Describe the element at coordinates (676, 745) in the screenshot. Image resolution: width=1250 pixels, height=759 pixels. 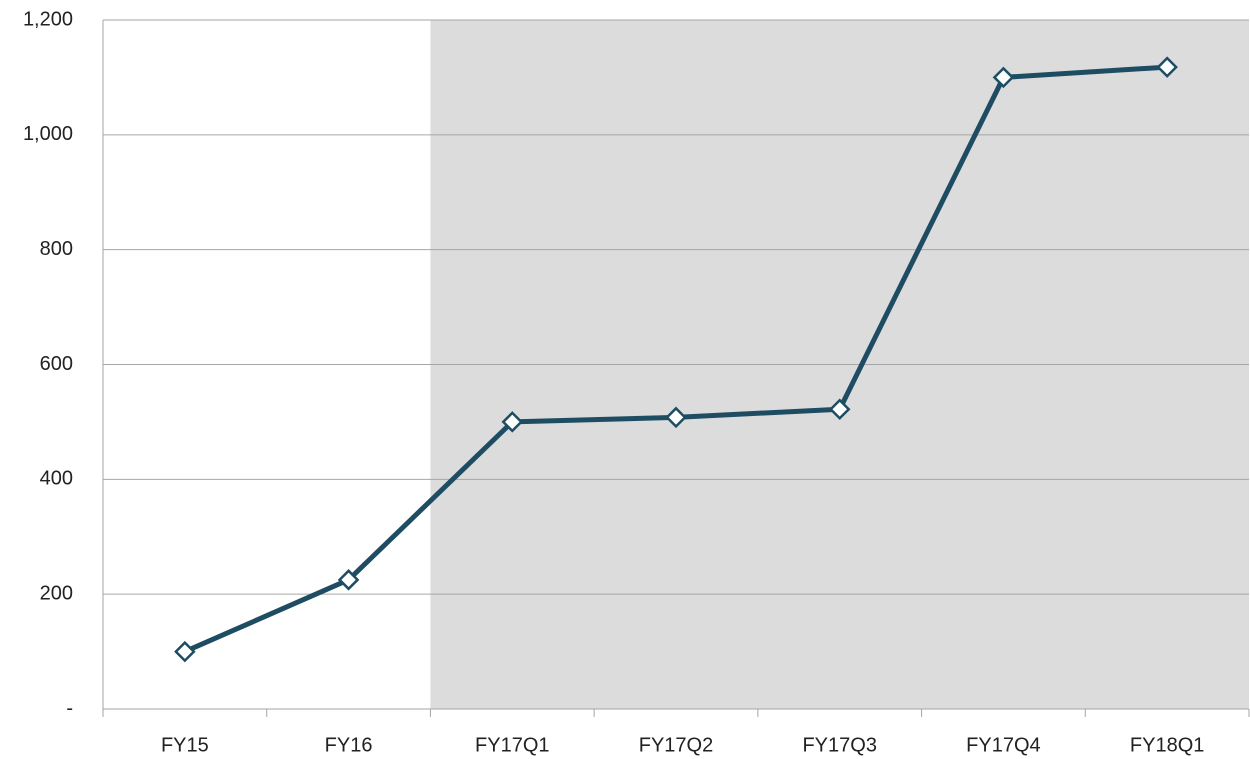
I see `x-tick-label: FY17Q2` at that location.